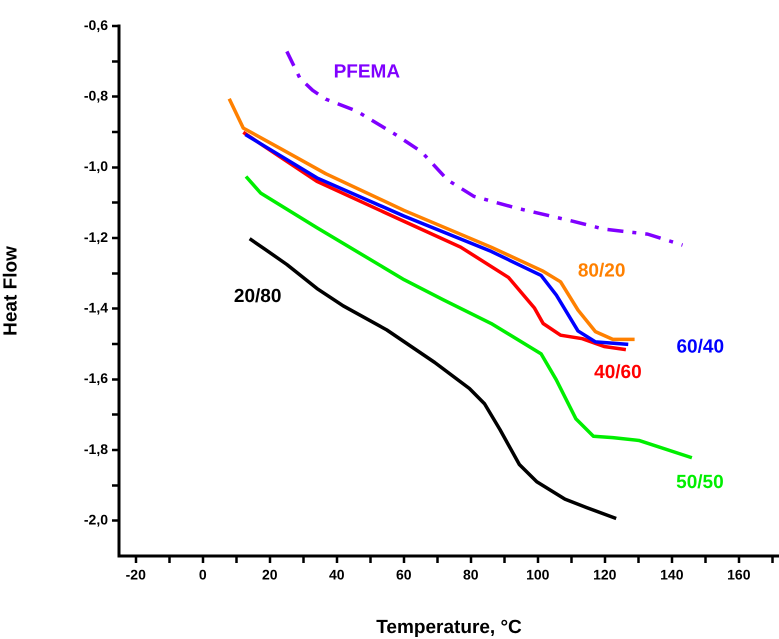 This screenshot has width=779, height=639. What do you see at coordinates (96, 448) in the screenshot?
I see `y-tick-label: -1,8` at bounding box center [96, 448].